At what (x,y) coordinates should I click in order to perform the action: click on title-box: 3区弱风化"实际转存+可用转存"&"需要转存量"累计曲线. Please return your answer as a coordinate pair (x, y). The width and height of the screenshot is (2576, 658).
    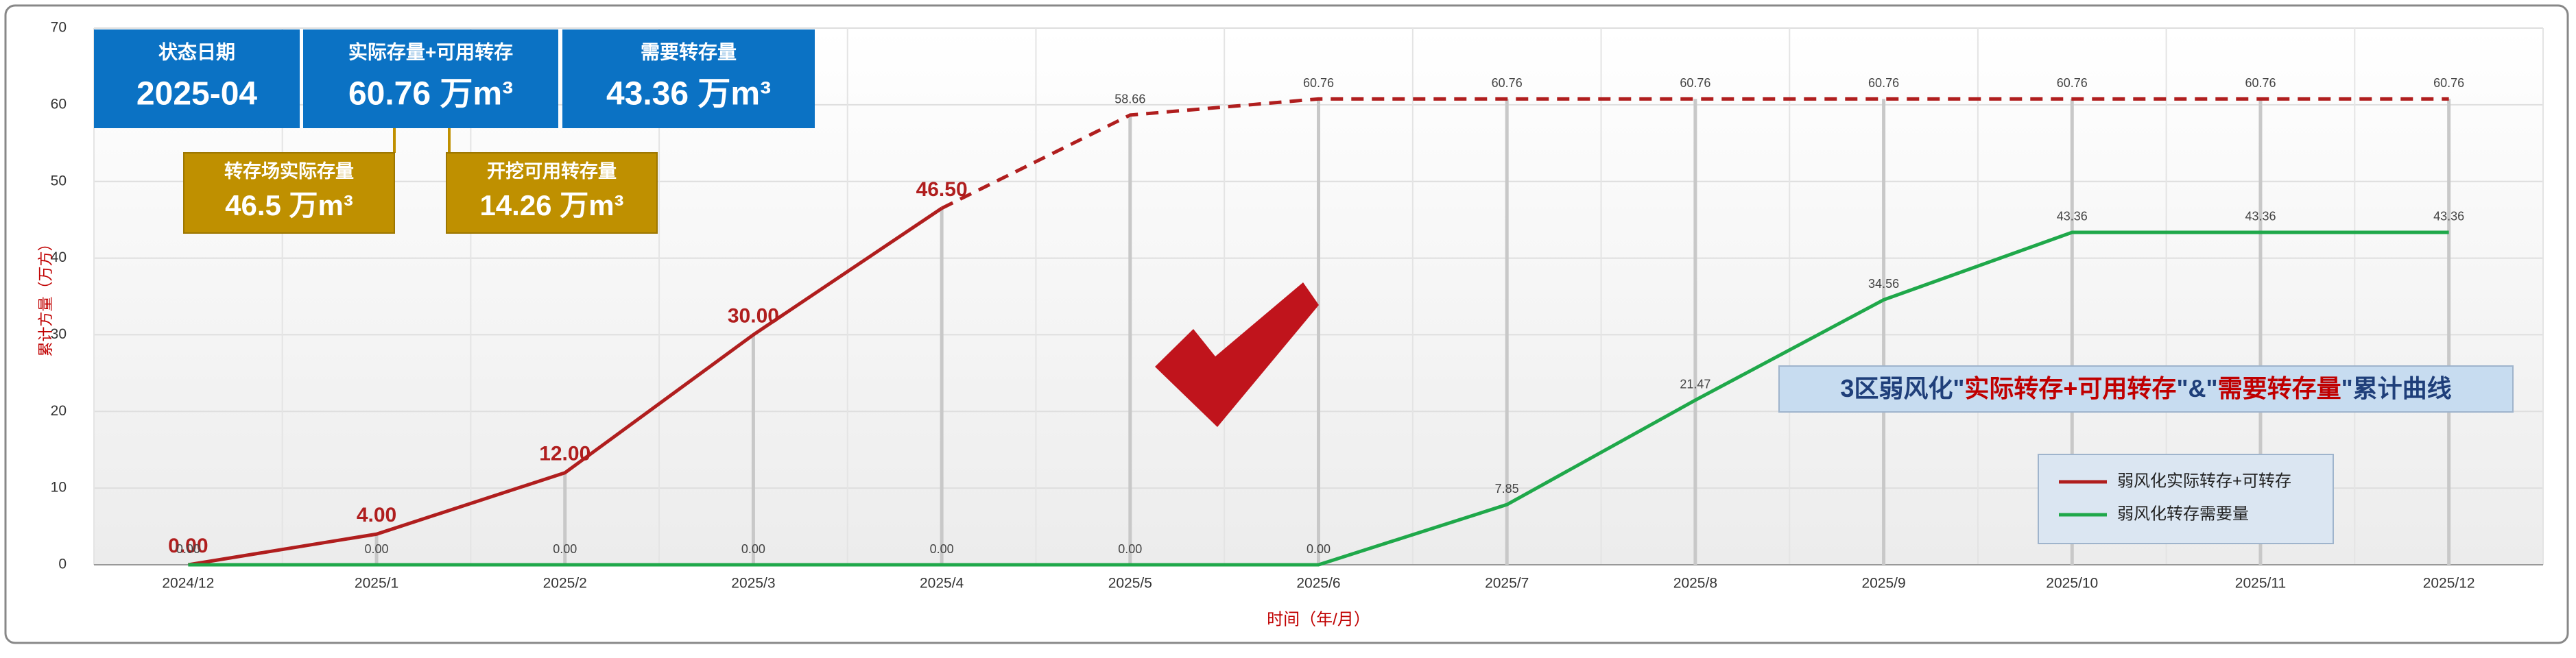
    Looking at the image, I should click on (2146, 389).